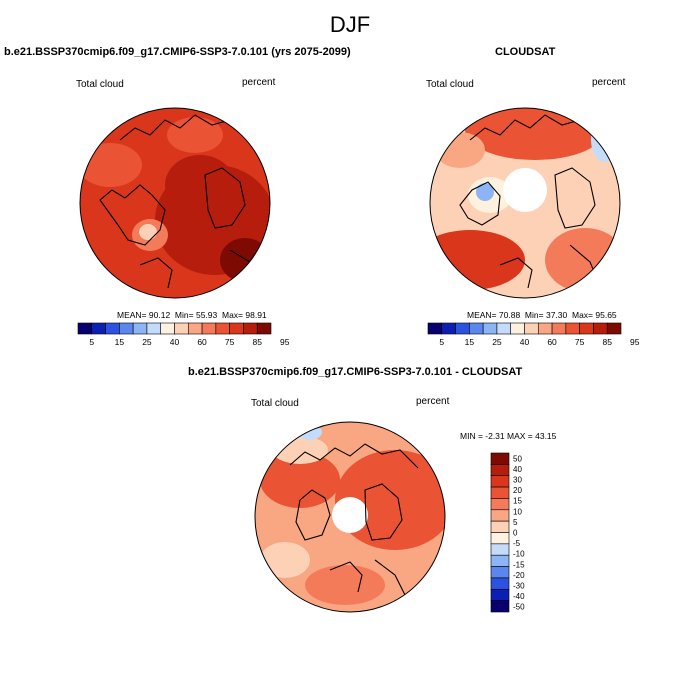 Image resolution: width=700 pixels, height=700 pixels. I want to click on obs-panel-title: CLOUDSAT, so click(525, 52).